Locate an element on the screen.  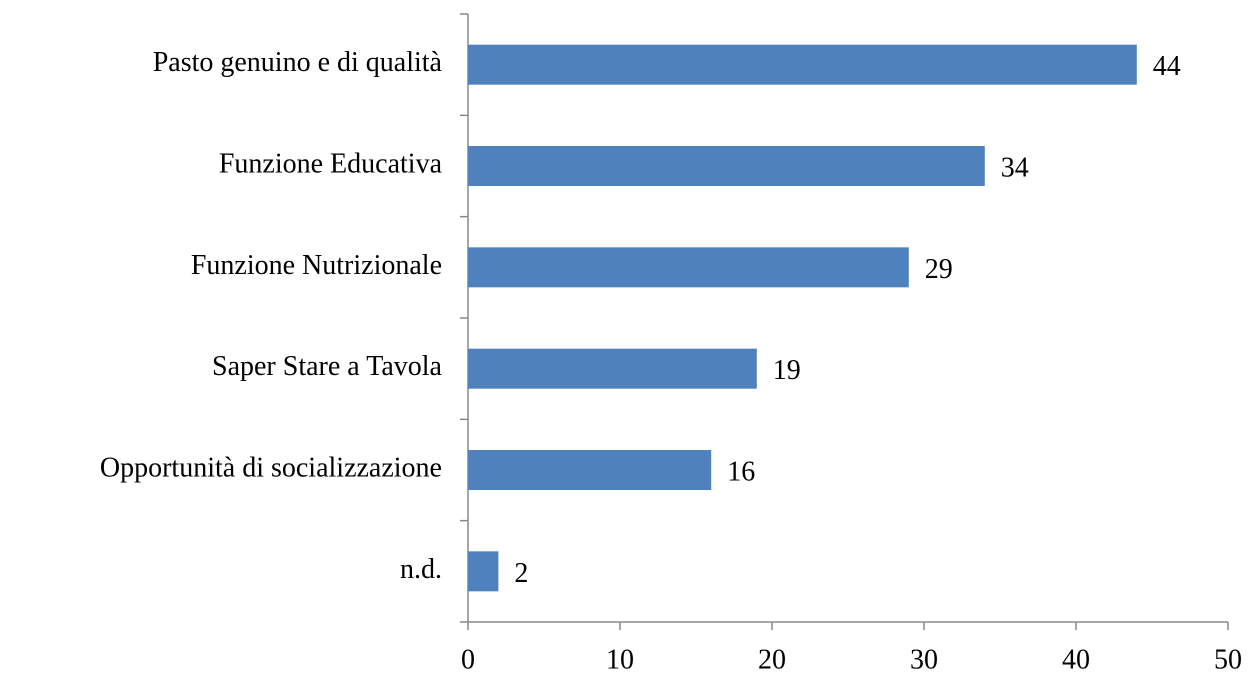
x-tick-label: 50 is located at coordinates (1228, 659).